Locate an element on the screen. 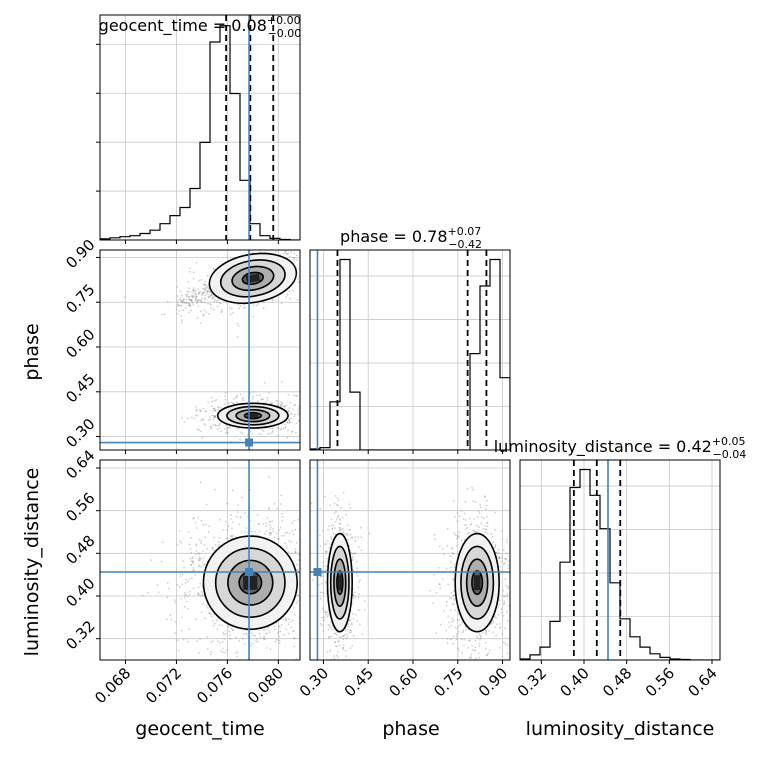  contour-line is located at coordinates (253, 415).